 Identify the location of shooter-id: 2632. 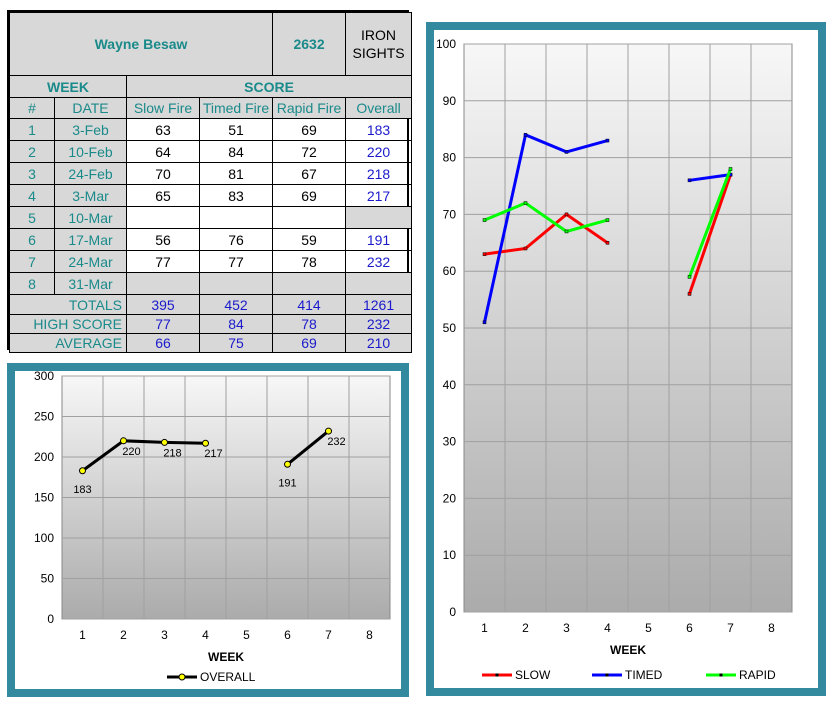
(309, 44).